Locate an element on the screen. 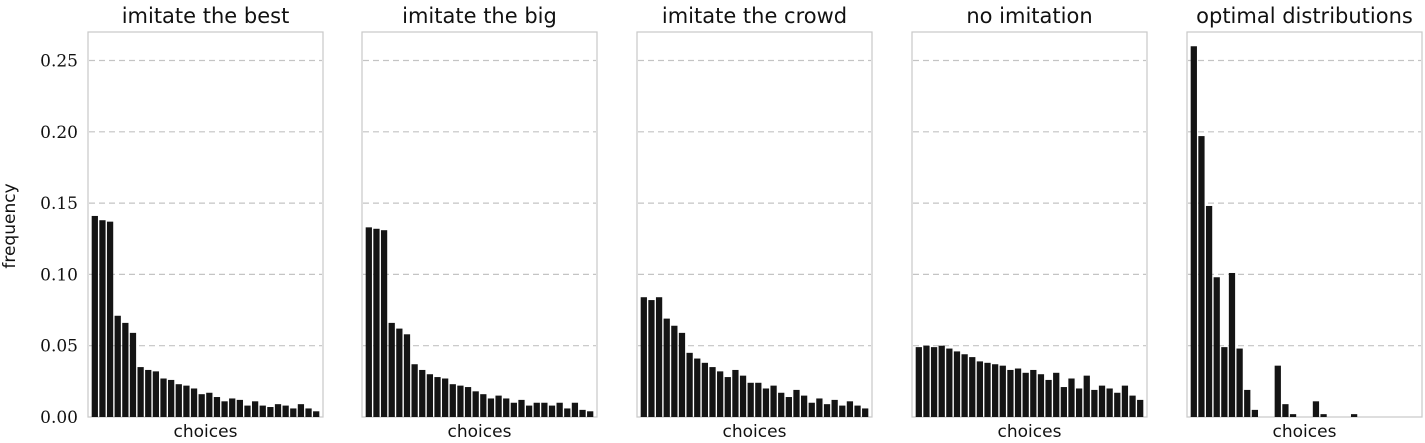 The width and height of the screenshot is (1425, 443). panel-title: optimal distributions is located at coordinates (1304, 16).